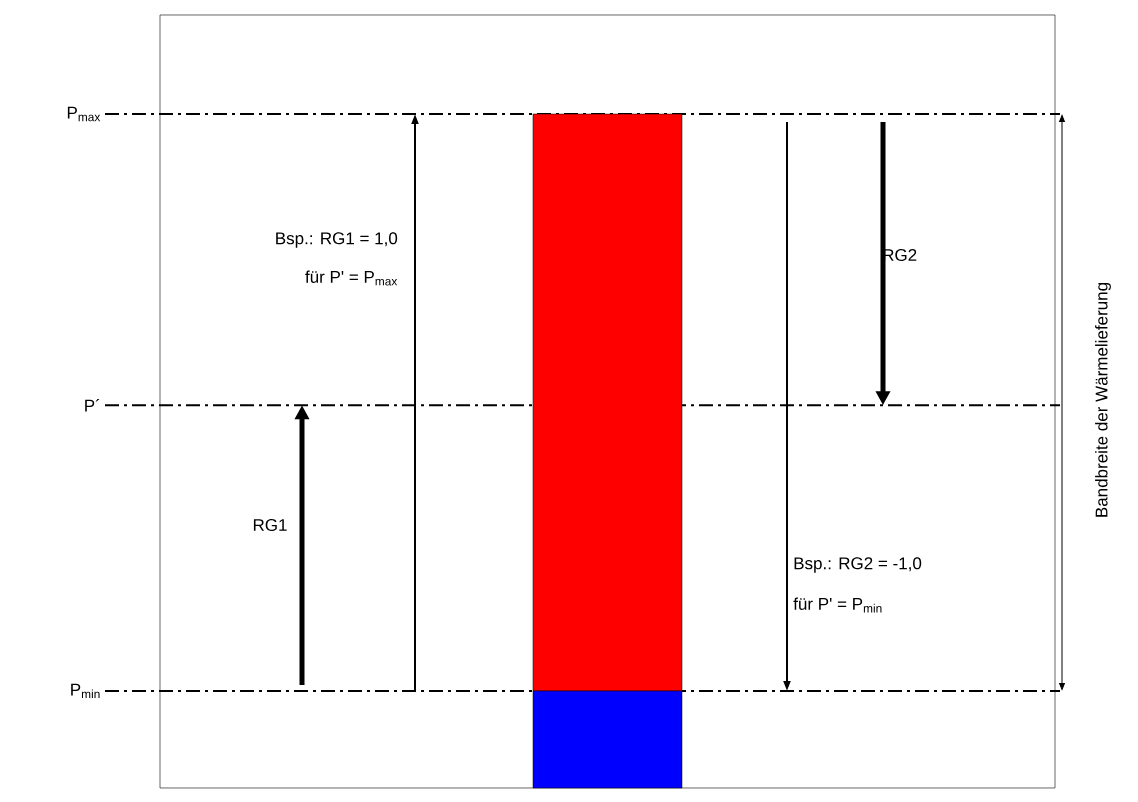  What do you see at coordinates (337, 240) in the screenshot?
I see `text: Bsp.: RG1 = 1,0` at bounding box center [337, 240].